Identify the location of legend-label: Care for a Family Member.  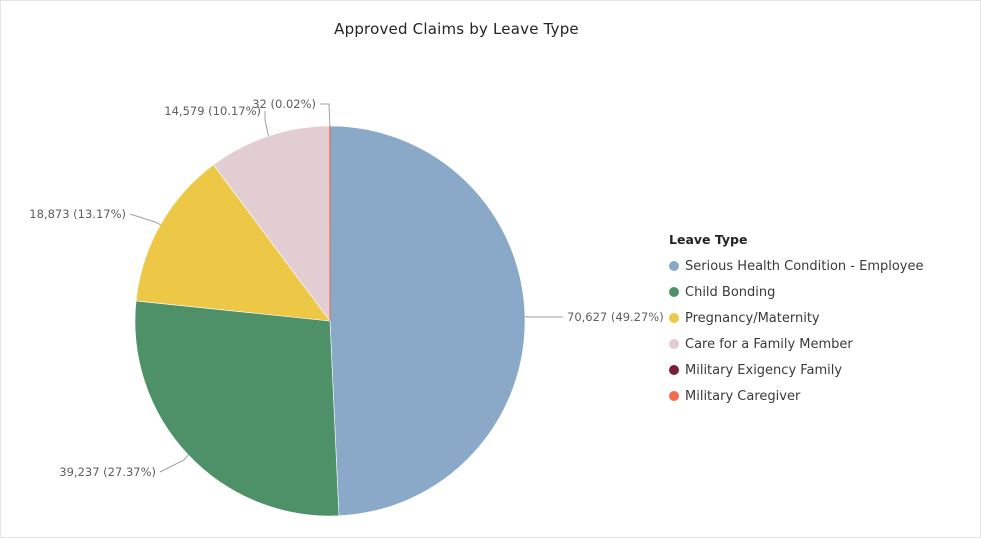
(769, 344).